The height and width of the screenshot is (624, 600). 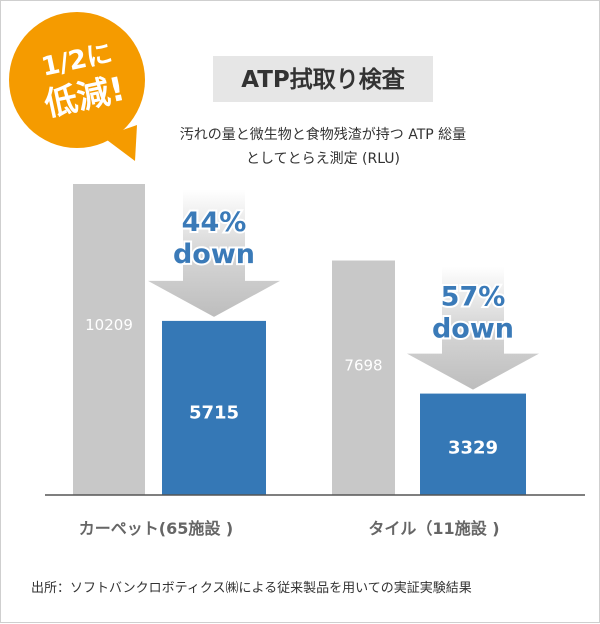 I want to click on reduction-word-tile: down, so click(x=473, y=329).